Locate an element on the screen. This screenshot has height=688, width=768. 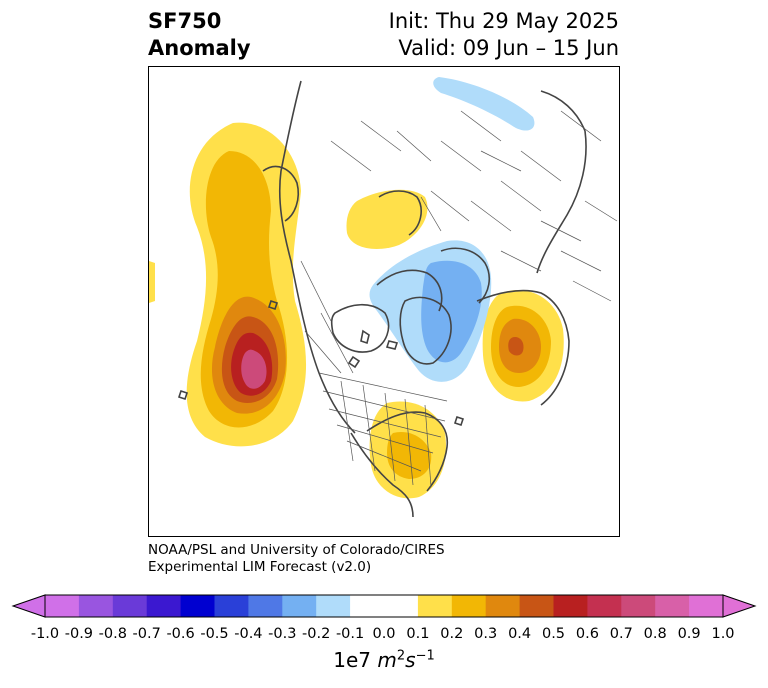
colorbar-tick-label: -0.6 is located at coordinates (180, 634).